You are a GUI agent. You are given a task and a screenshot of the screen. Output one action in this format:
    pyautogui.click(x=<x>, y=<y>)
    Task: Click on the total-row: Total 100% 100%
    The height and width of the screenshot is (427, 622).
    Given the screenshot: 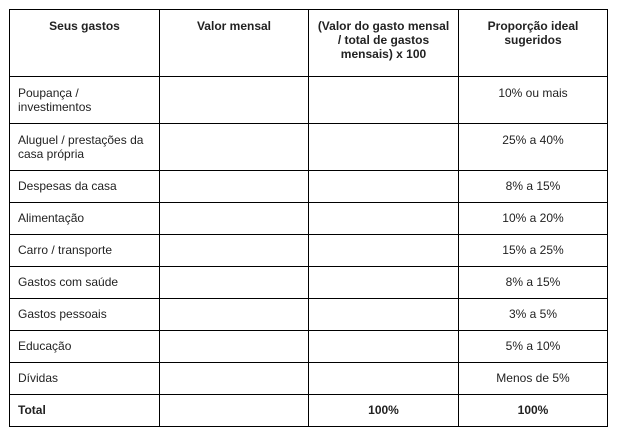 What is the action you would take?
    pyautogui.click(x=308, y=410)
    